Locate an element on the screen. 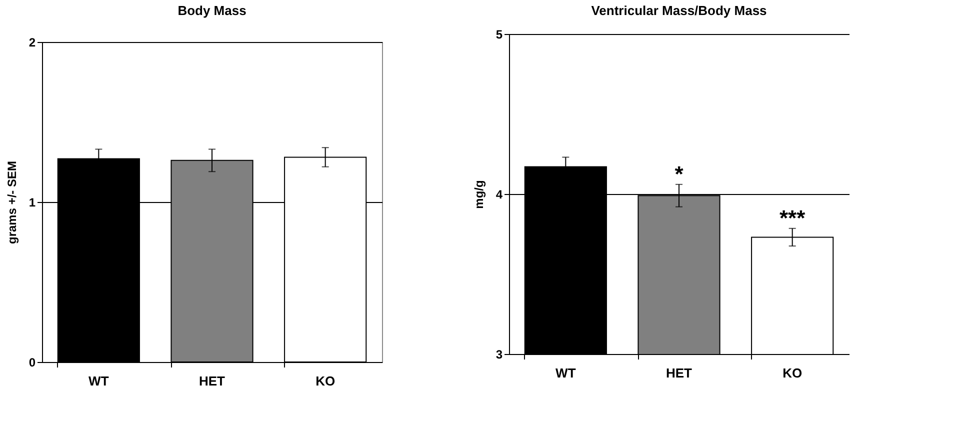  y-axis-title: grams +/- SEM is located at coordinates (11, 202).